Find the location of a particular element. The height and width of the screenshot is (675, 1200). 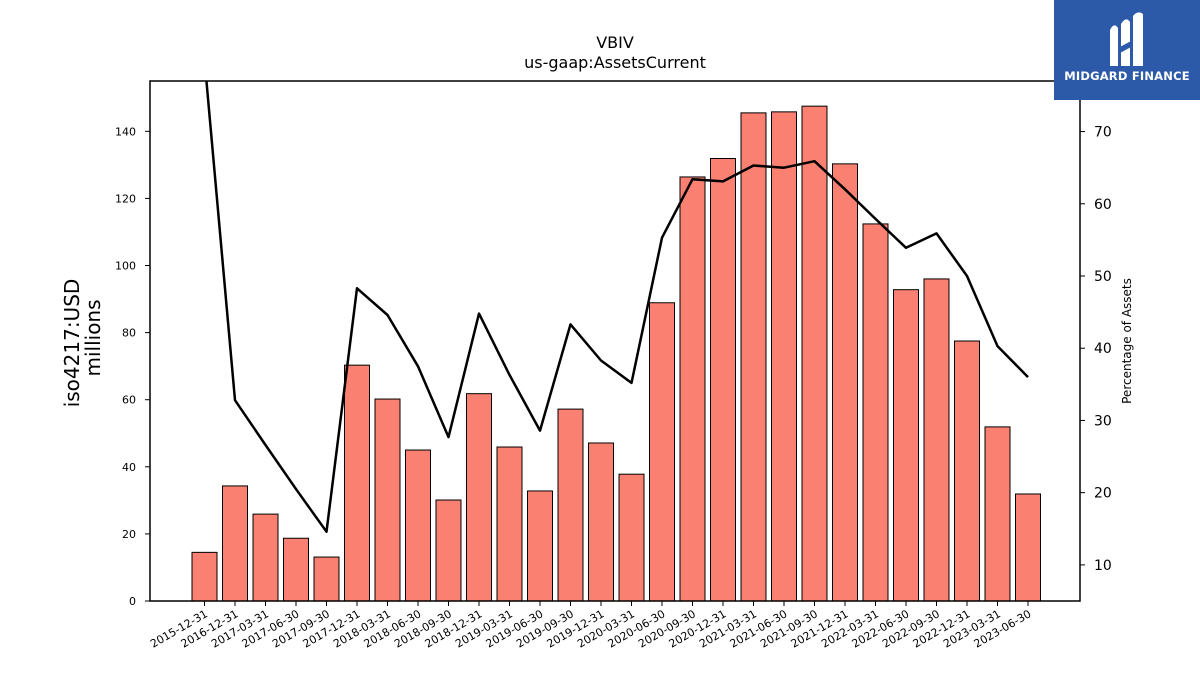

y2-tick-label: 40 is located at coordinates (1103, 349).